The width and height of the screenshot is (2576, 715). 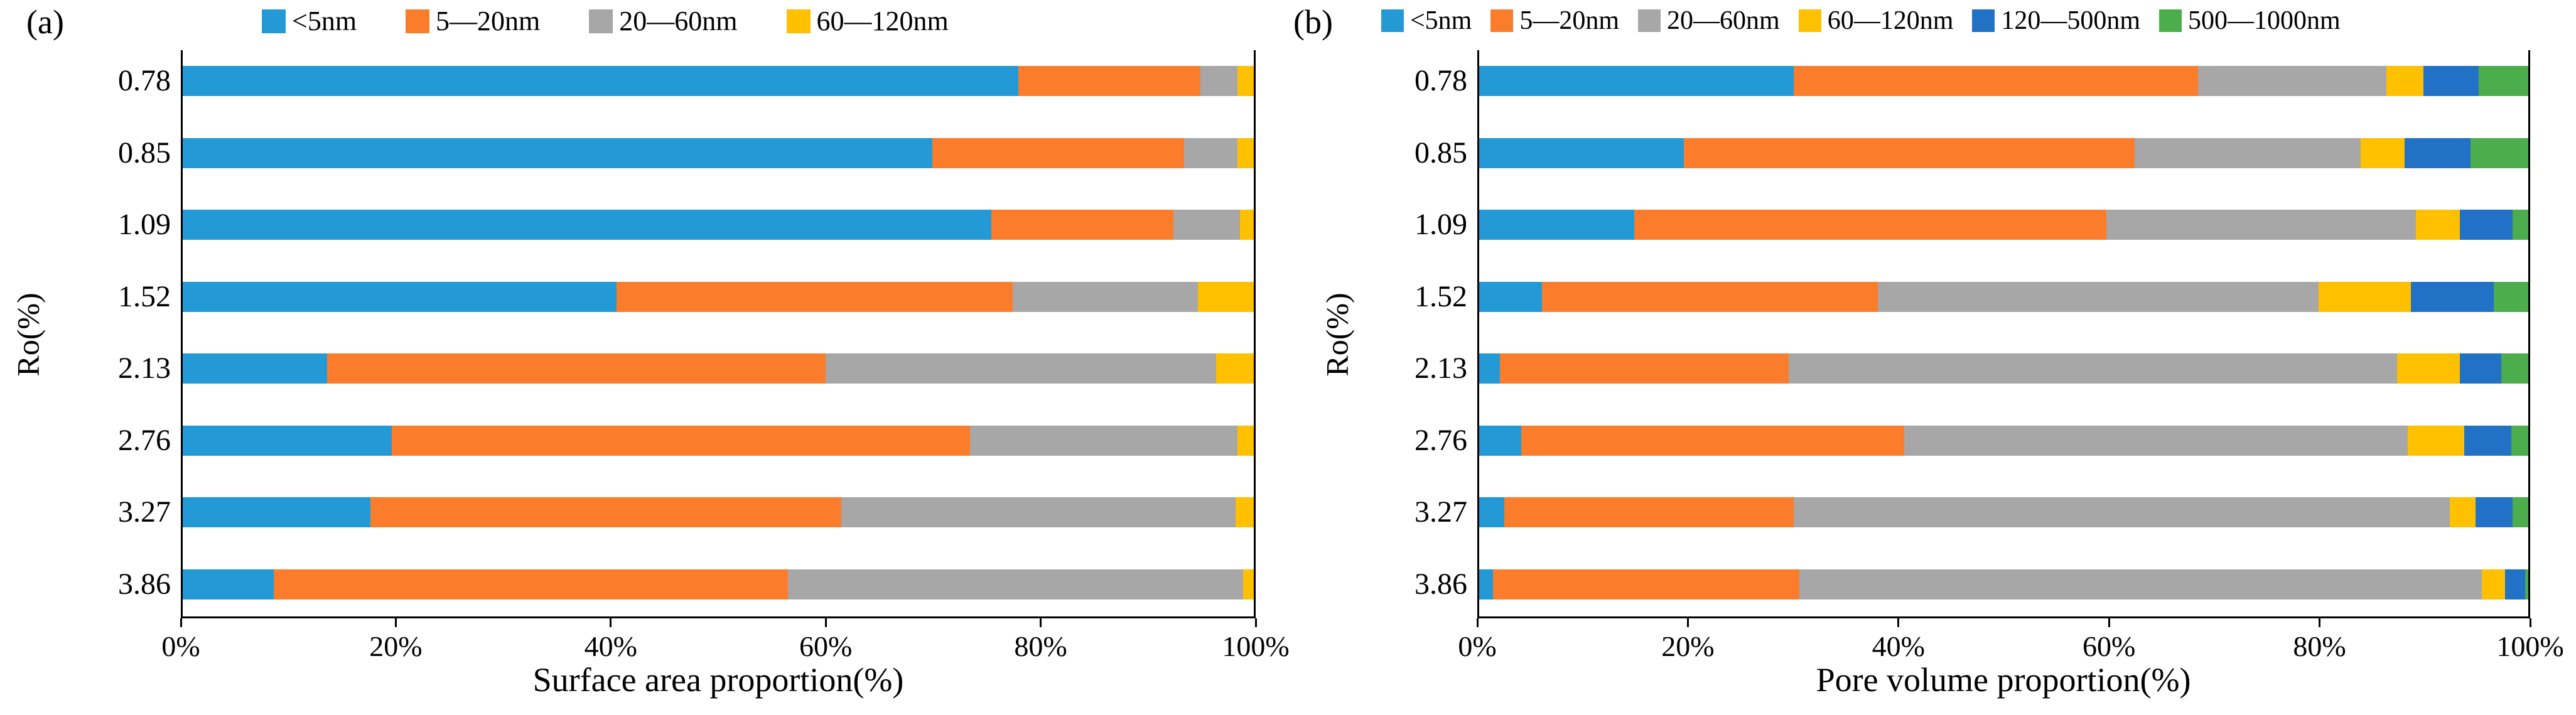 I want to click on bar-row-ro-0.85, so click(x=718, y=152).